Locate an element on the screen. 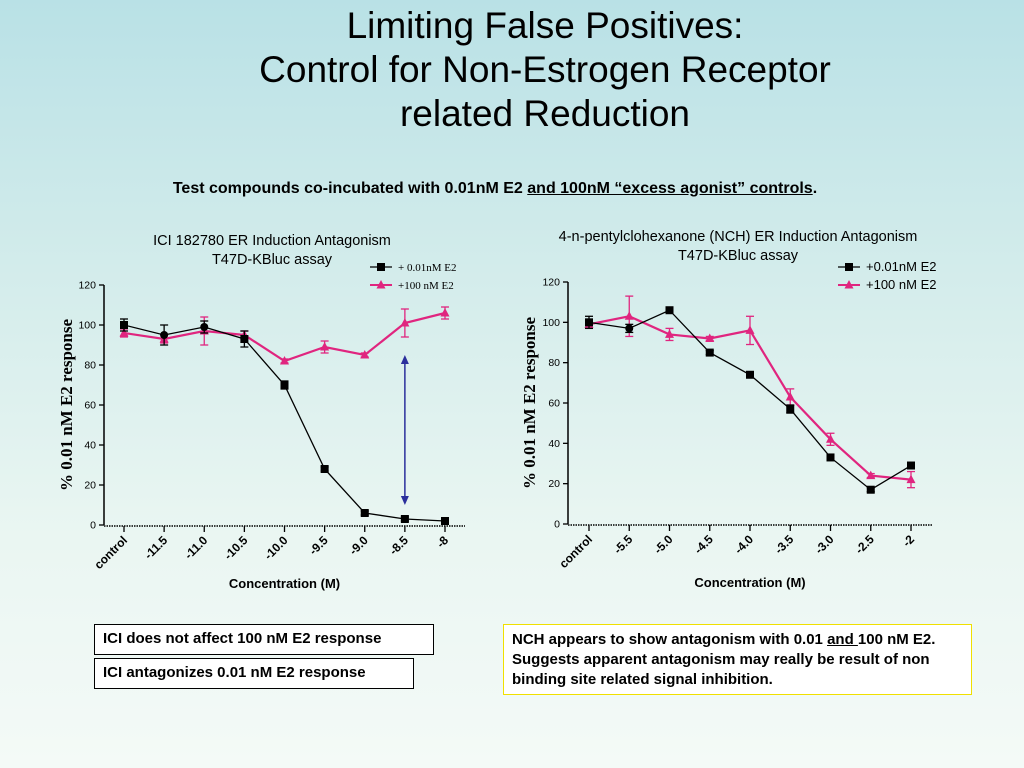 Image resolution: width=1024 pixels, height=768 pixels. ici-legend-label: +100 nM E2 is located at coordinates (426, 286).